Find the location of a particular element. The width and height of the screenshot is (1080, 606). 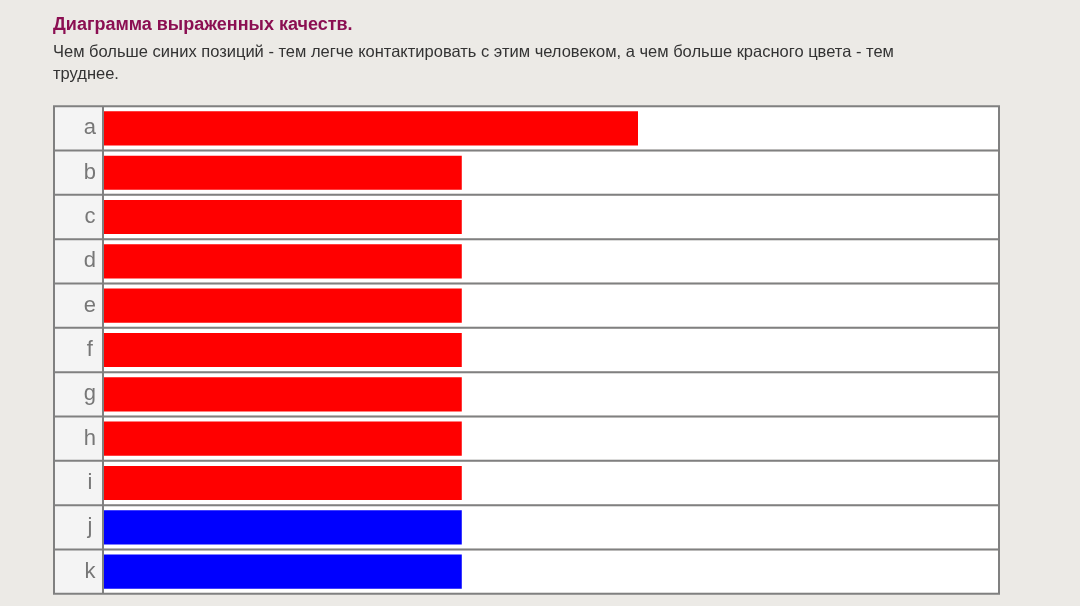

y-tick-label: a is located at coordinates (90, 127).